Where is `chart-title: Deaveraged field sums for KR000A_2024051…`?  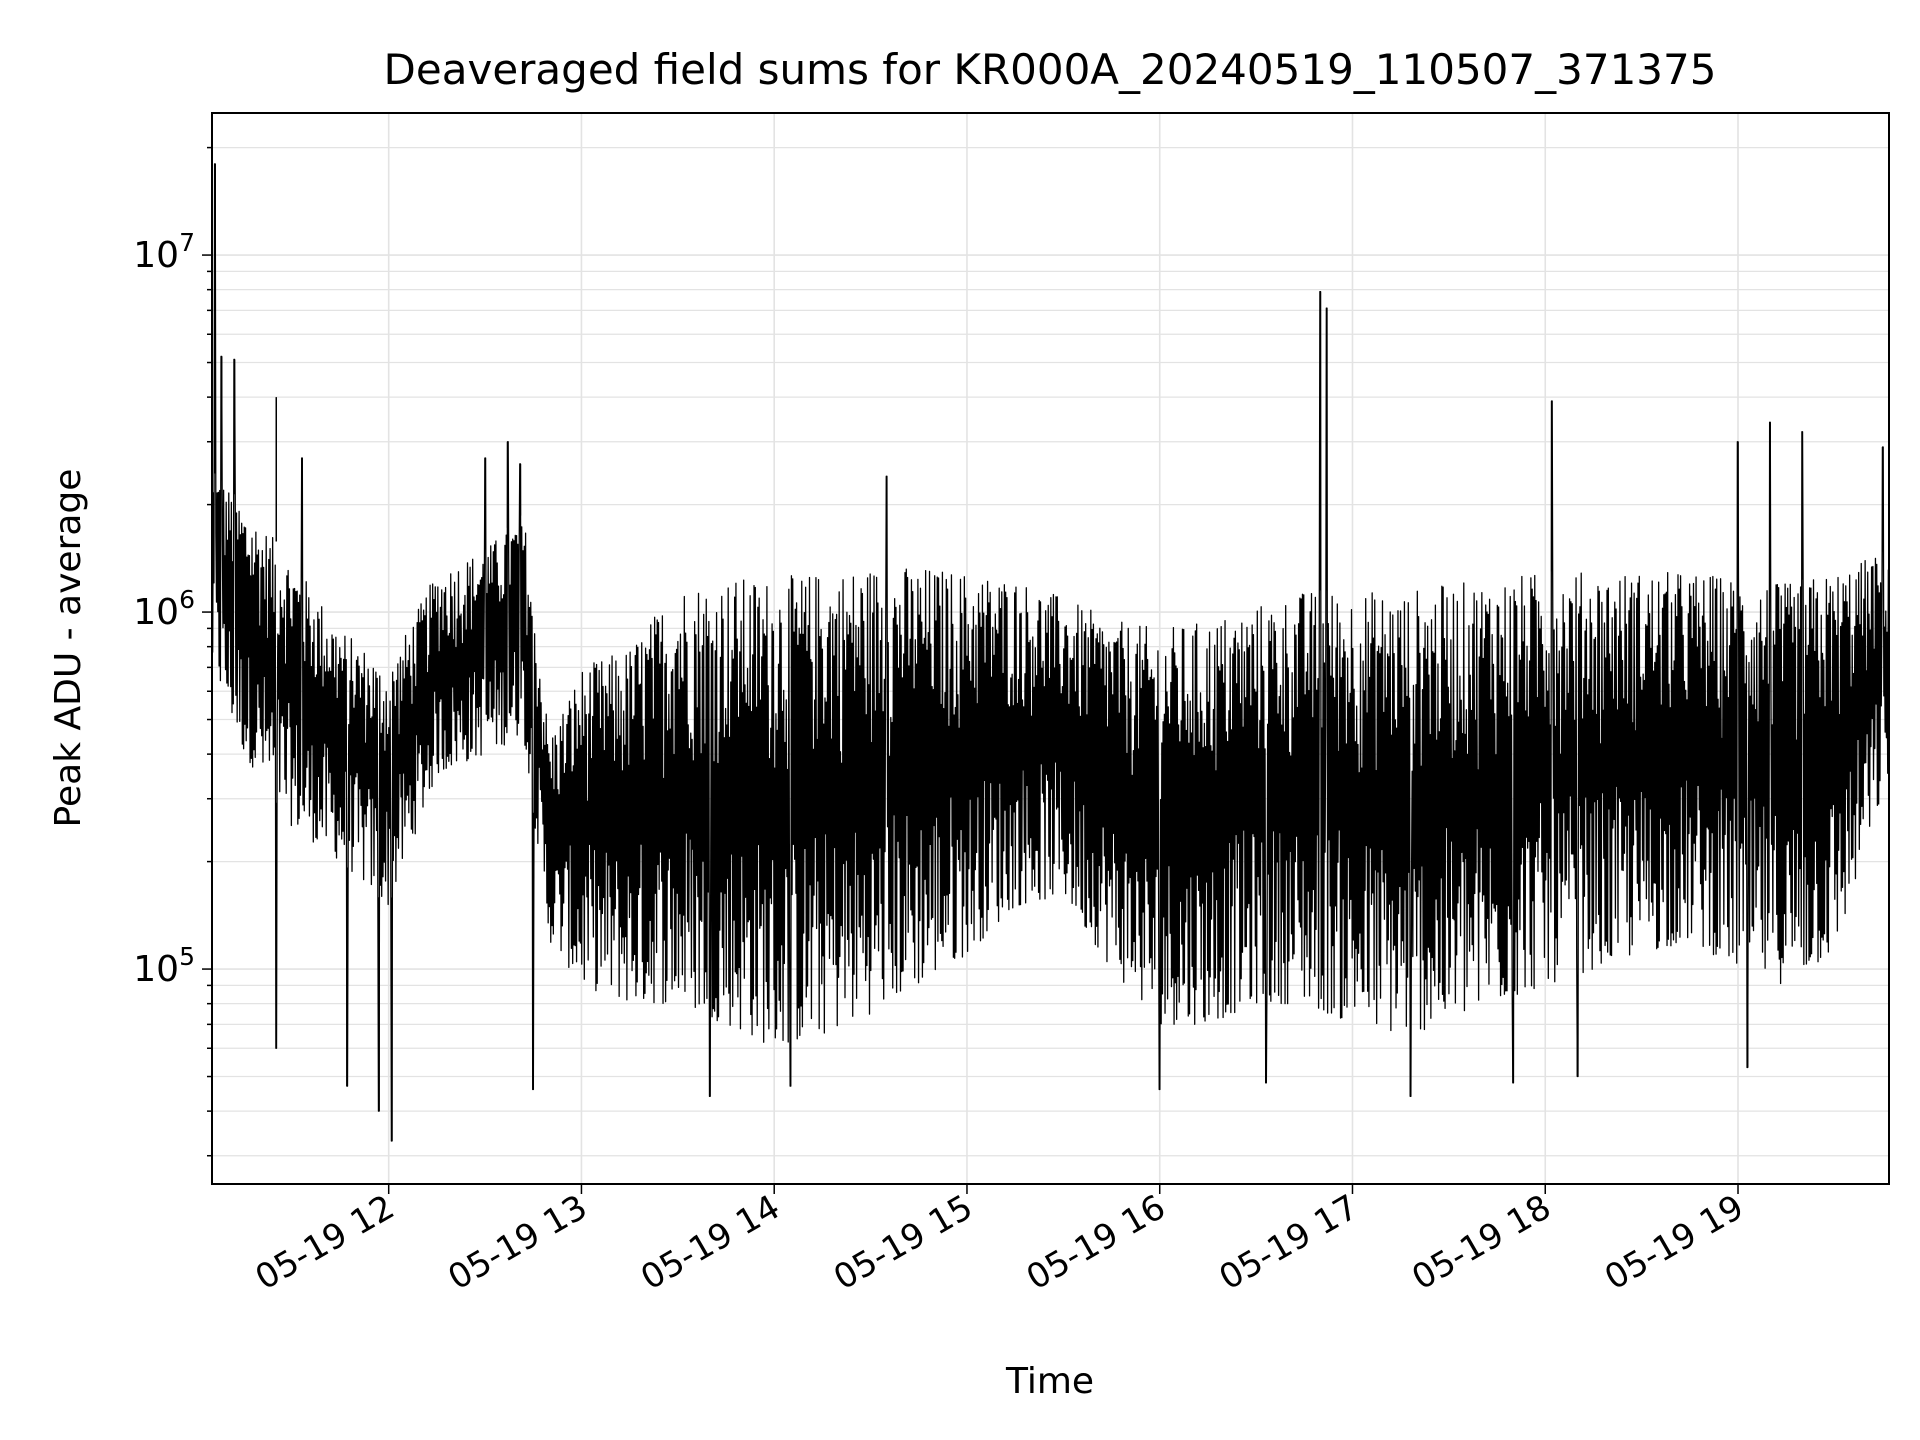
chart-title: Deaveraged field sums for KR000A_2024051… is located at coordinates (1050, 69).